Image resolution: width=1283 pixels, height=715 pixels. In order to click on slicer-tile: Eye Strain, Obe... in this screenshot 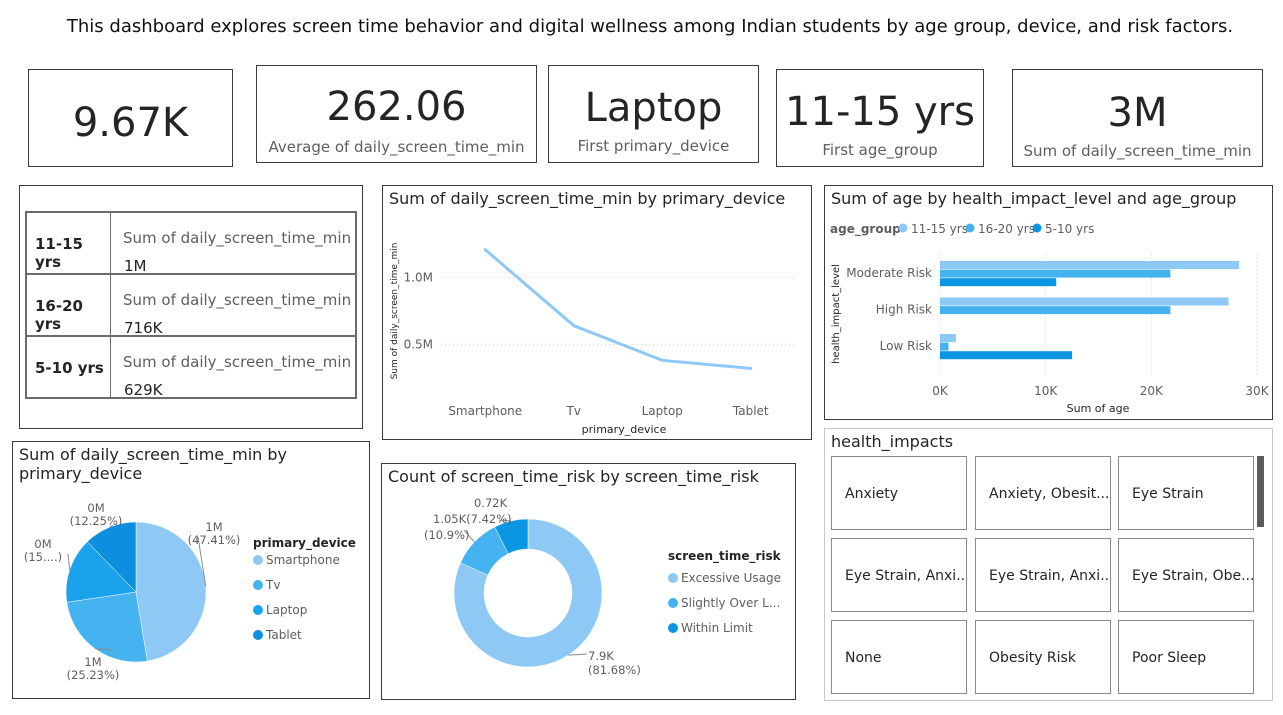, I will do `click(1186, 575)`.